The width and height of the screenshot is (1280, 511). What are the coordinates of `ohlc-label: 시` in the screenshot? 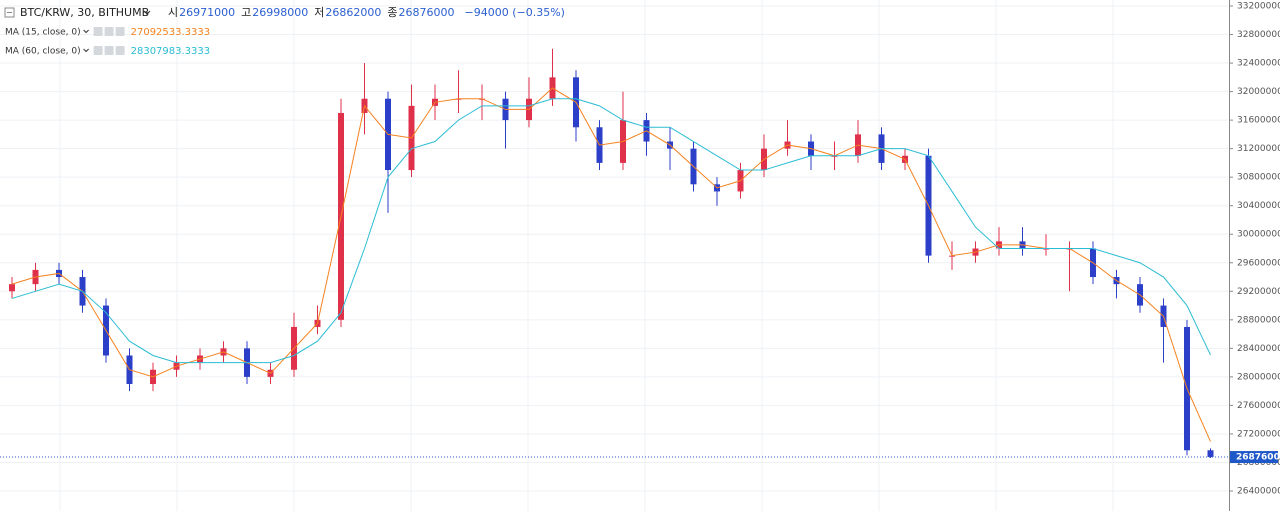 It's located at (173, 12).